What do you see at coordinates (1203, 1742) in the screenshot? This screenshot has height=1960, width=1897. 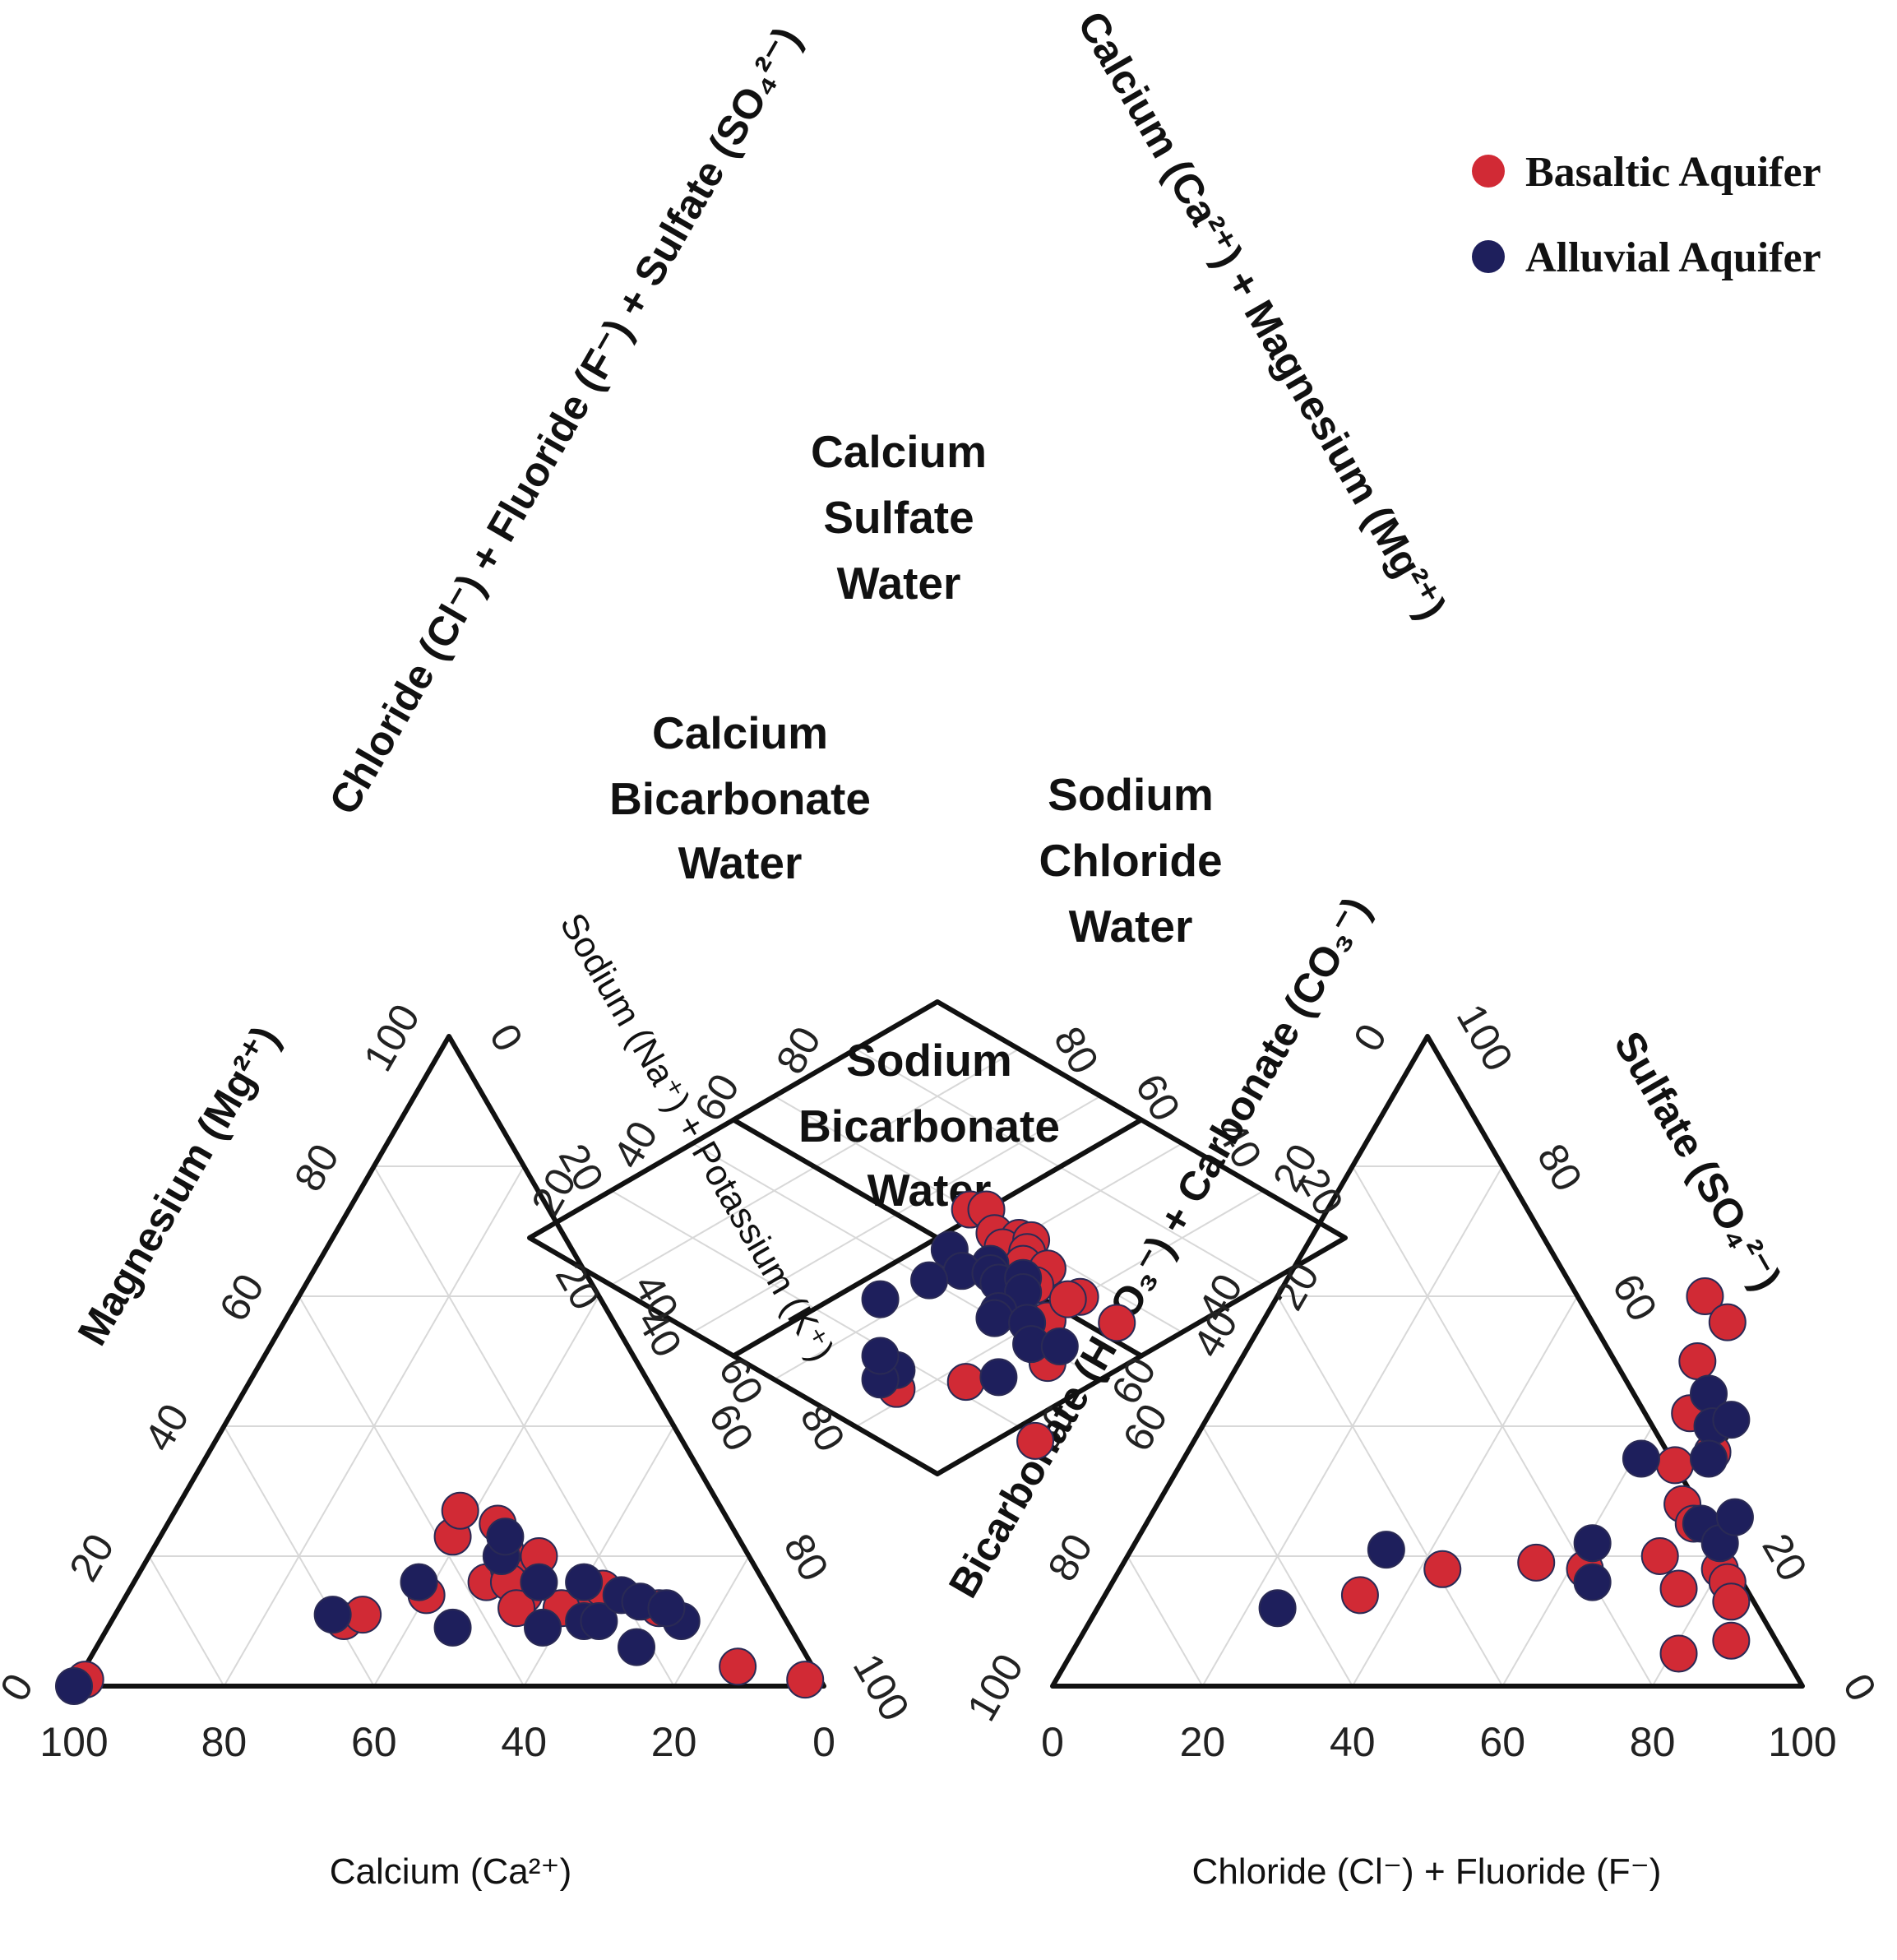 I see `anion-bottom-tick: 20` at bounding box center [1203, 1742].